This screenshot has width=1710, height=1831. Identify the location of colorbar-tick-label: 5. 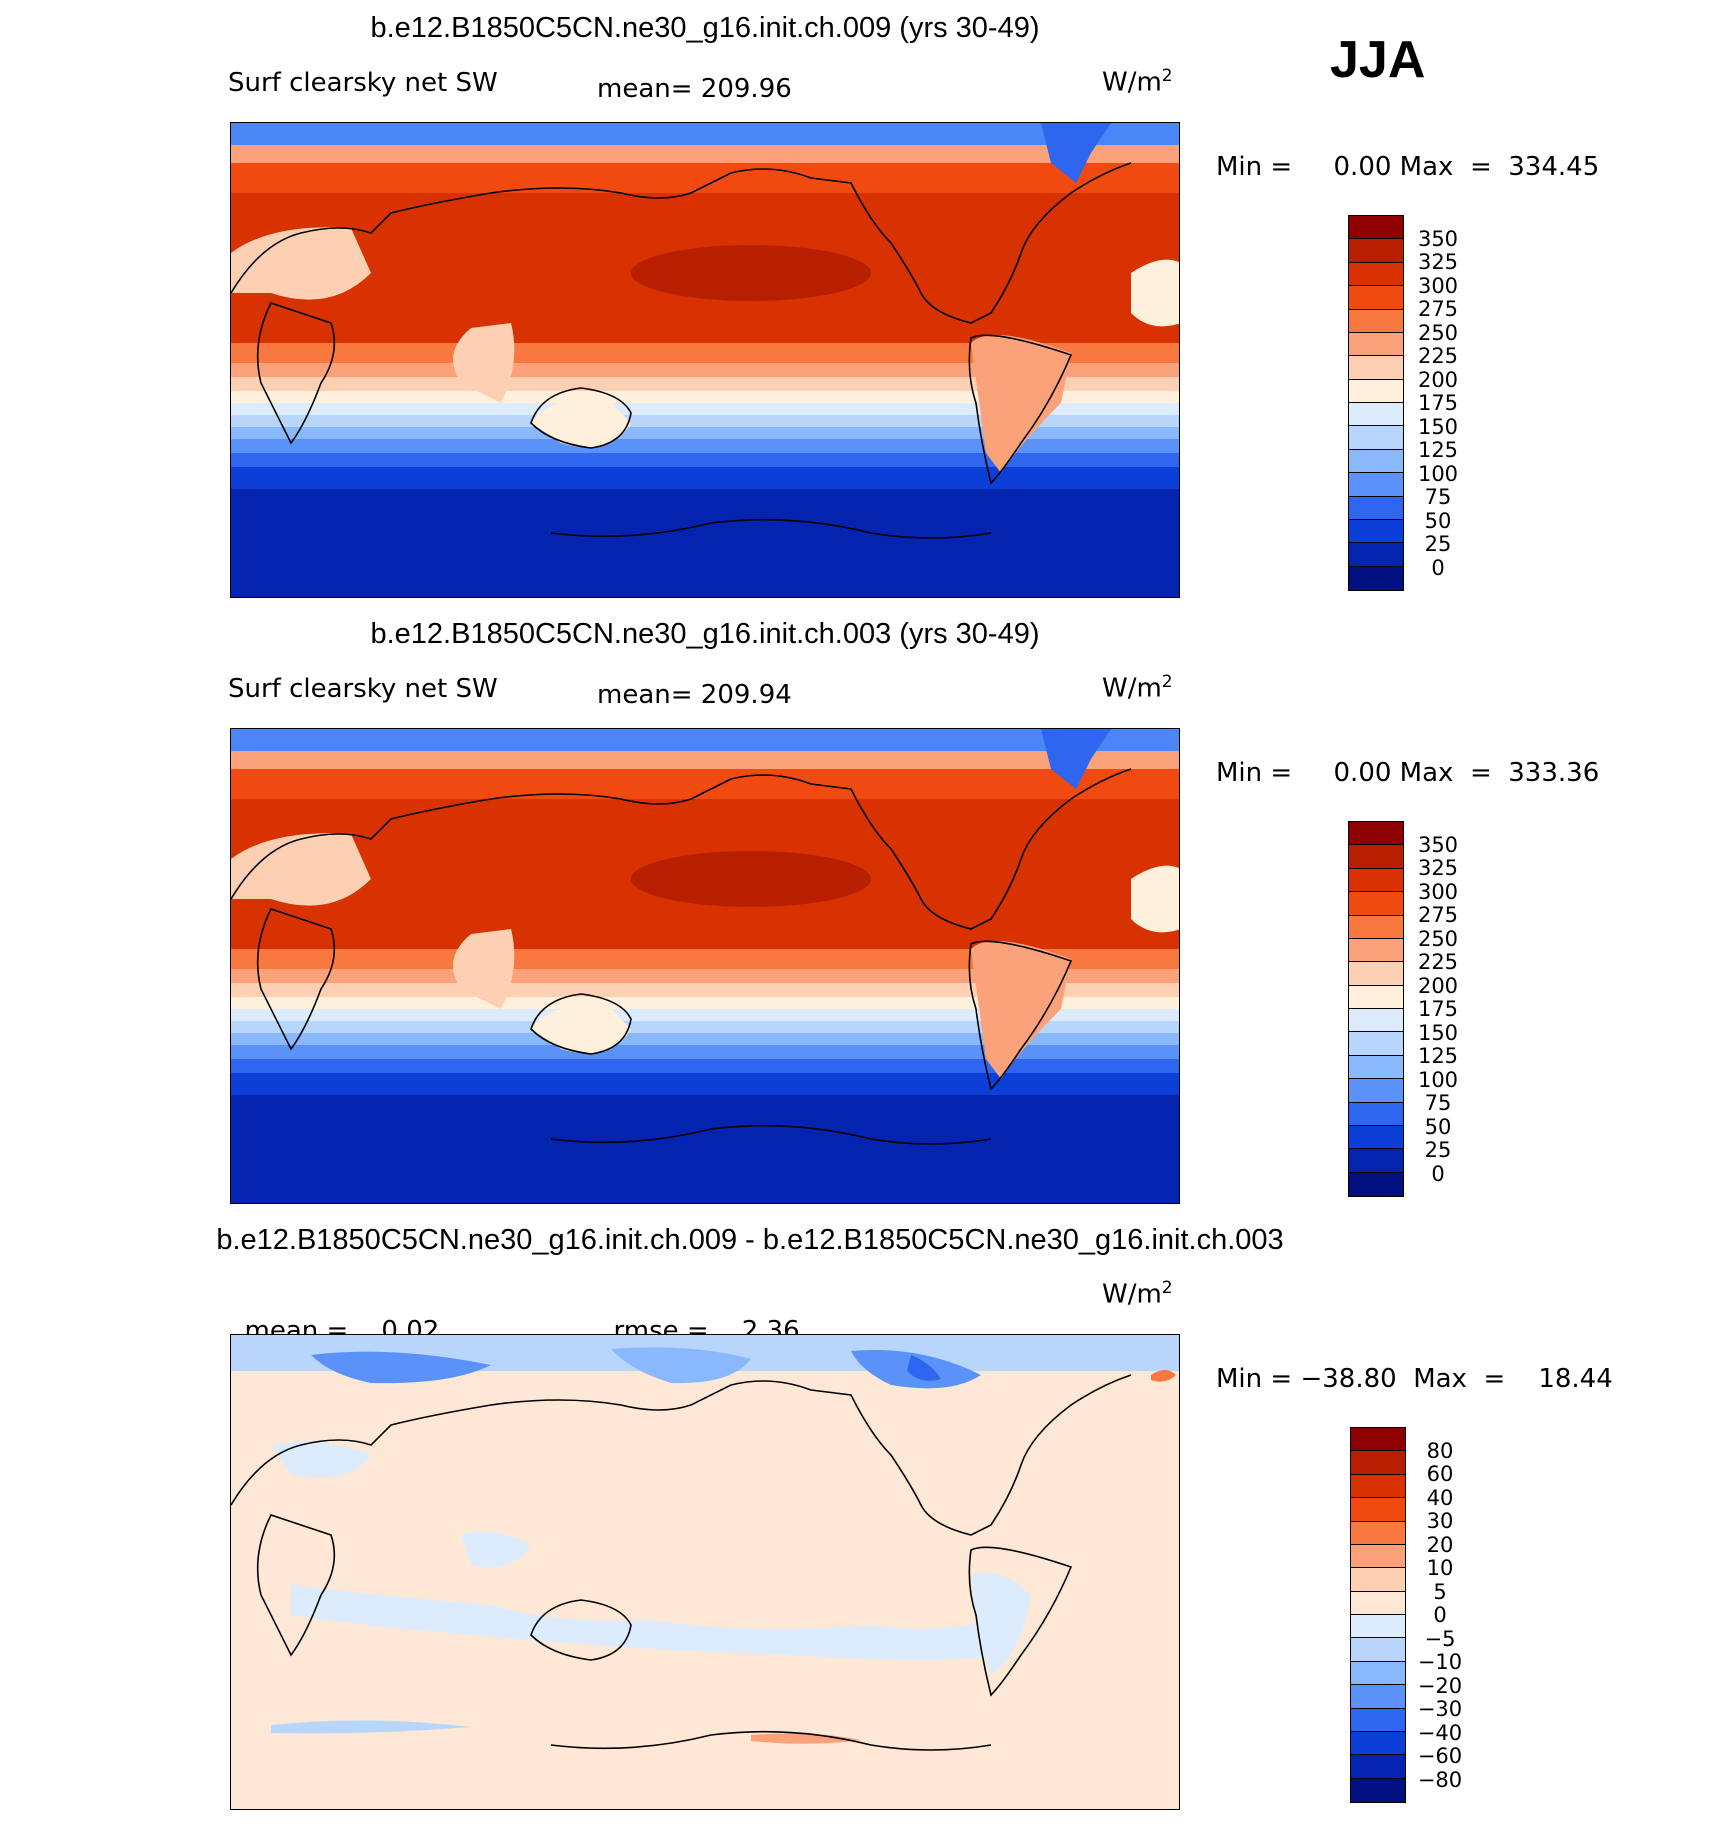
(1440, 1591).